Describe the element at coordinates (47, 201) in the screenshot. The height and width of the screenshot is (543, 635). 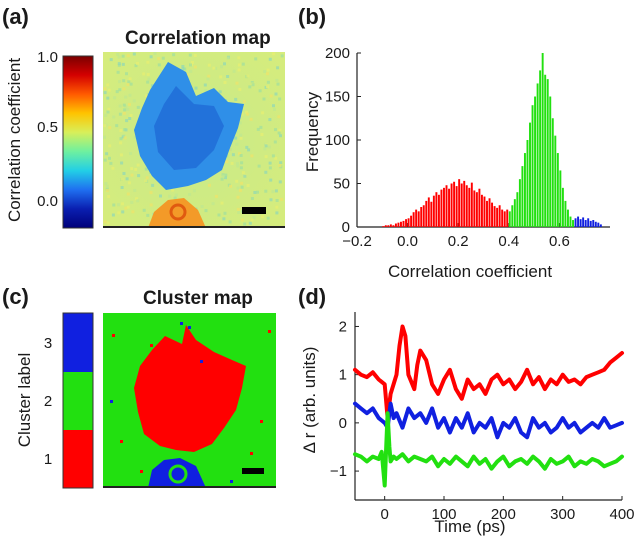
I see `panel-a-cbar-tick-3: 0.0` at that location.